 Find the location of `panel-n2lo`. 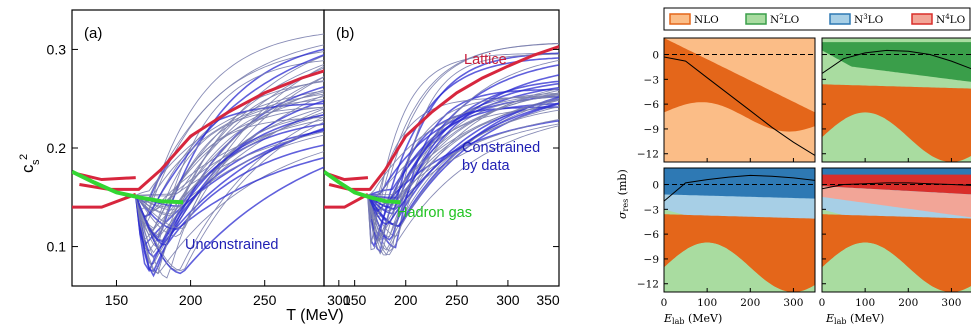

panel-n2lo is located at coordinates (896, 100).